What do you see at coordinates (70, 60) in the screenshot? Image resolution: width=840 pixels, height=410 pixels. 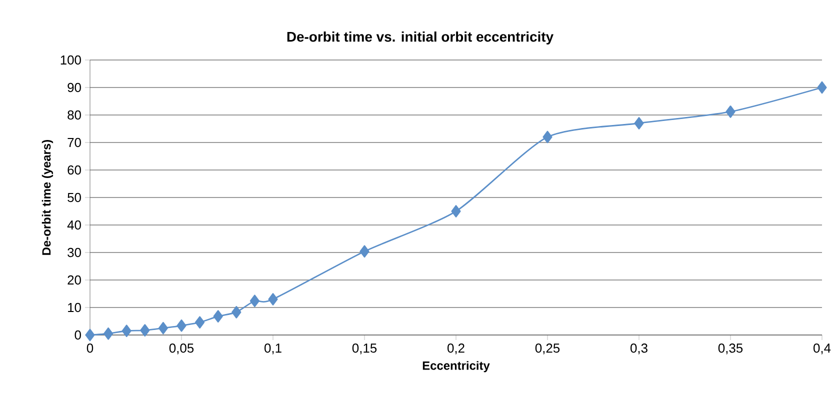 I see `y-tick-label: 100` at bounding box center [70, 60].